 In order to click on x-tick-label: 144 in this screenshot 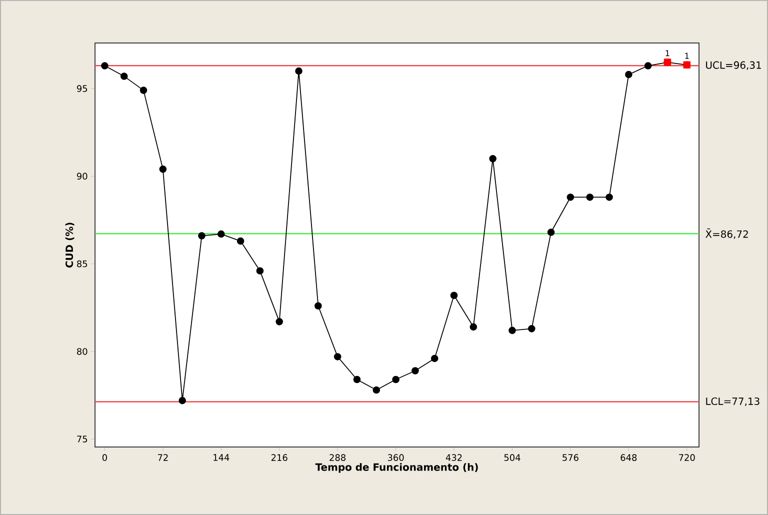, I will do `click(222, 457)`.